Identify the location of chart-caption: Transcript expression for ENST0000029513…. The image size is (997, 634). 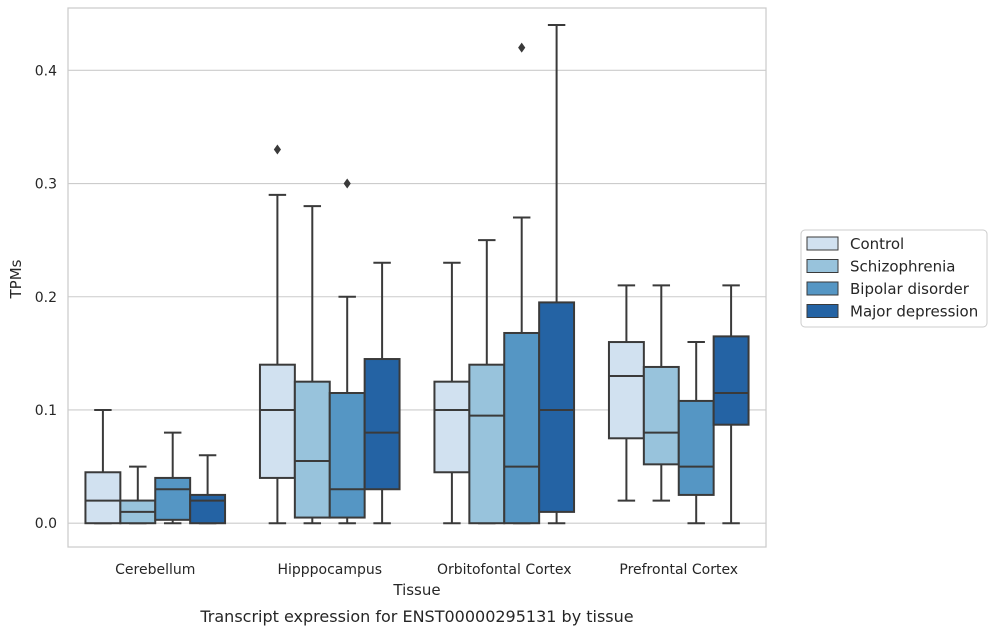
(416, 616).